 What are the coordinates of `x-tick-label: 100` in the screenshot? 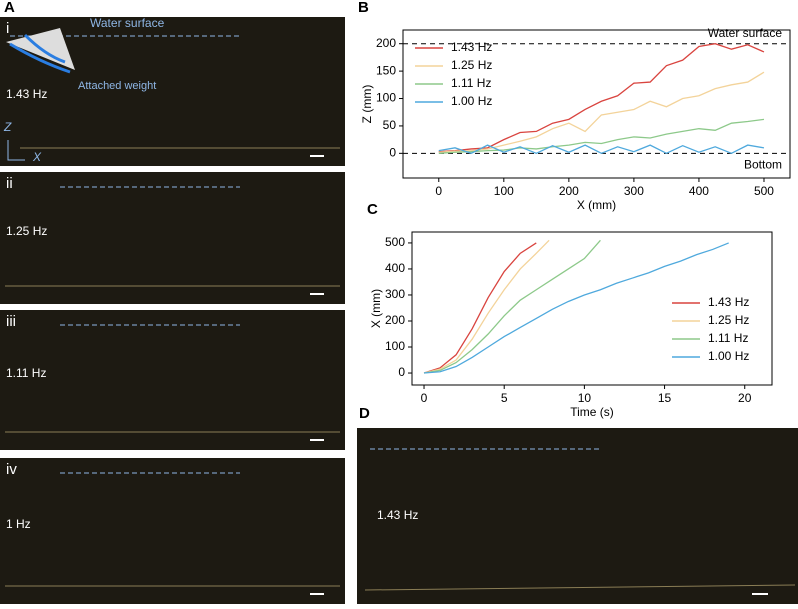 It's located at (504, 191).